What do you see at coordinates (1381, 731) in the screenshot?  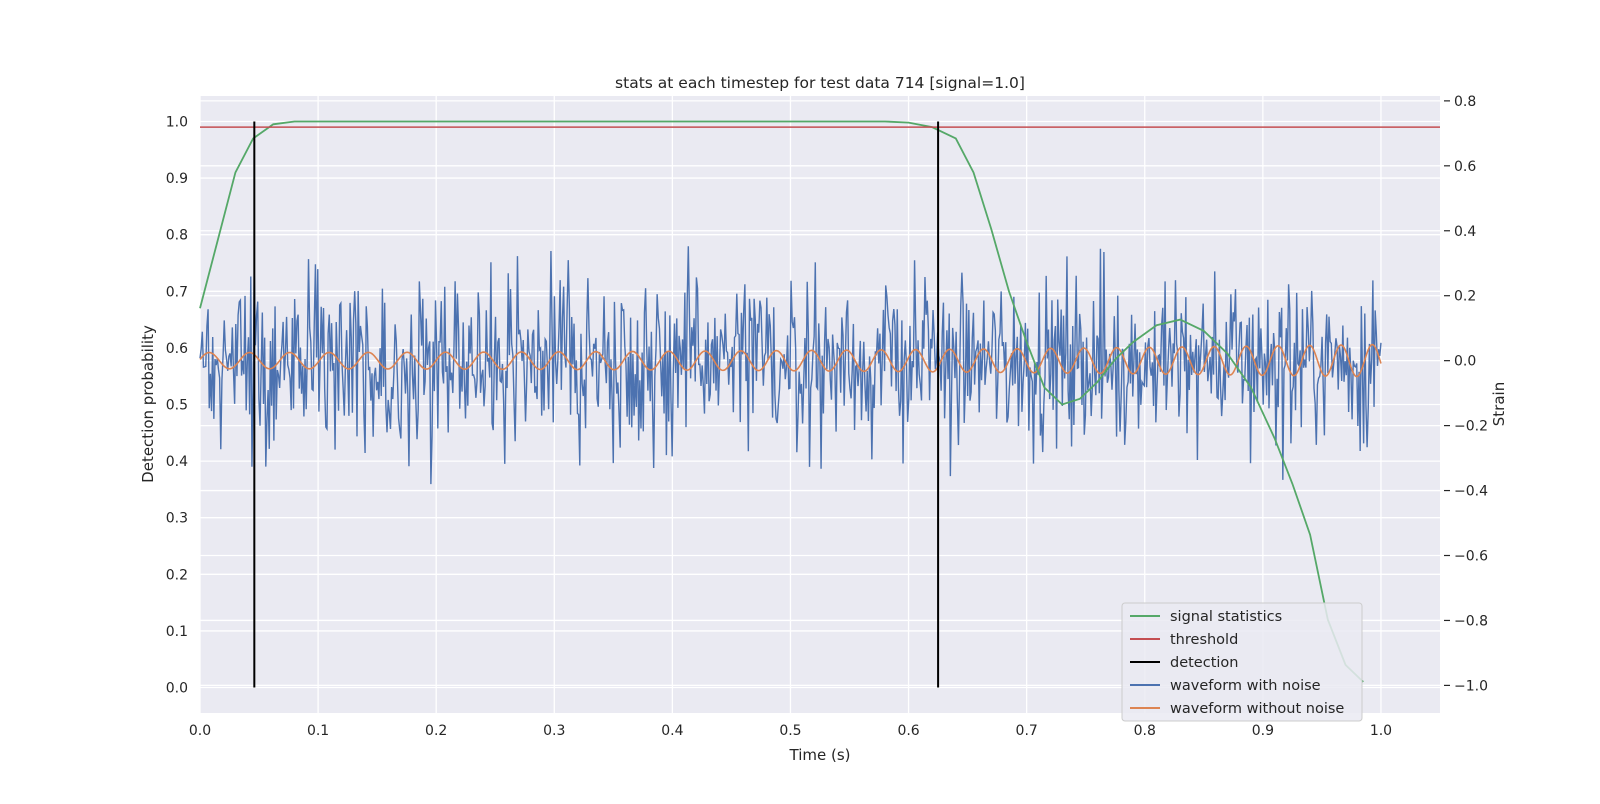 I see `x-tick-label: 1.0` at bounding box center [1381, 731].